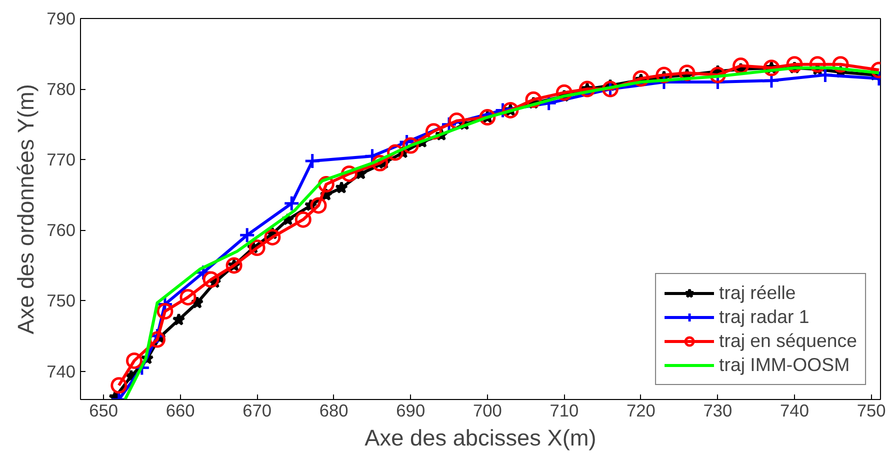 Image resolution: width=892 pixels, height=453 pixels. I want to click on y-tick-label: 780, so click(61, 89).